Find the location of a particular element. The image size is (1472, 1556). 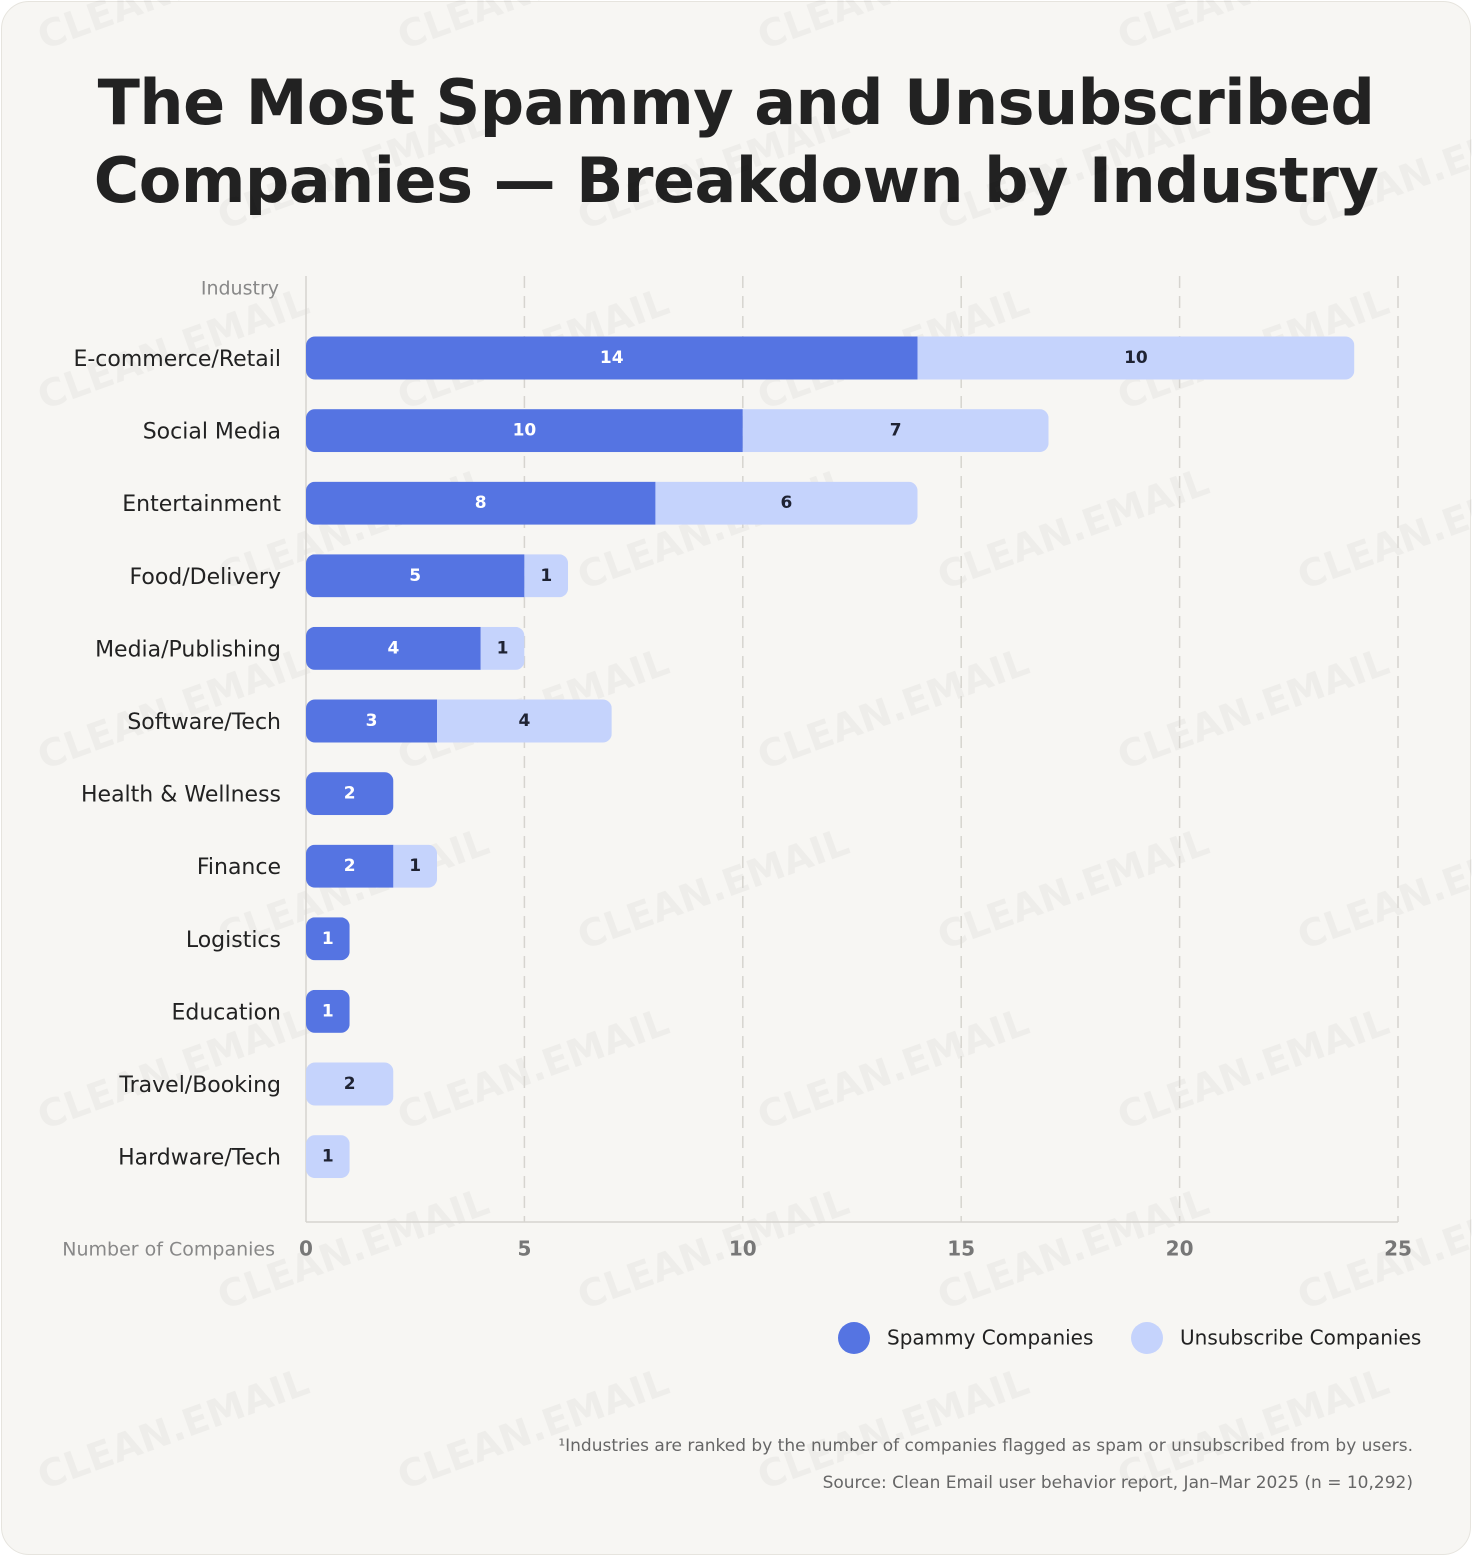

legend-label: Unsubscribe Companies is located at coordinates (1300, 1338).